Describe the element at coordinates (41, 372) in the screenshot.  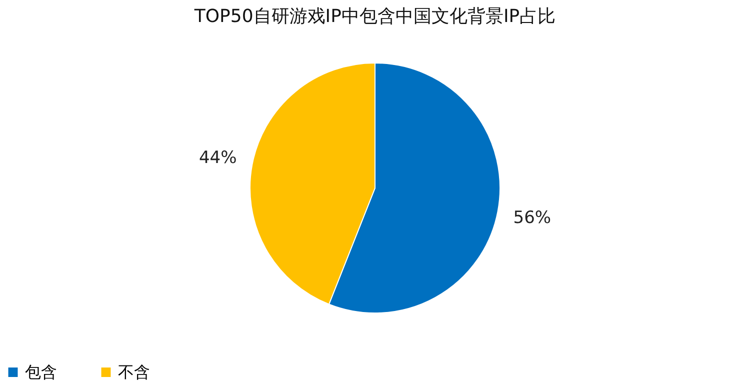
I see `legend-label: 包含` at that location.